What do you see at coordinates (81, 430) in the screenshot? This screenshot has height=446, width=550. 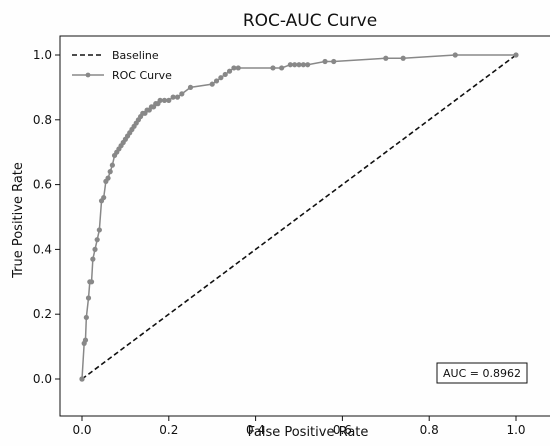 I see `x-tick-label: 0.0` at bounding box center [81, 430].